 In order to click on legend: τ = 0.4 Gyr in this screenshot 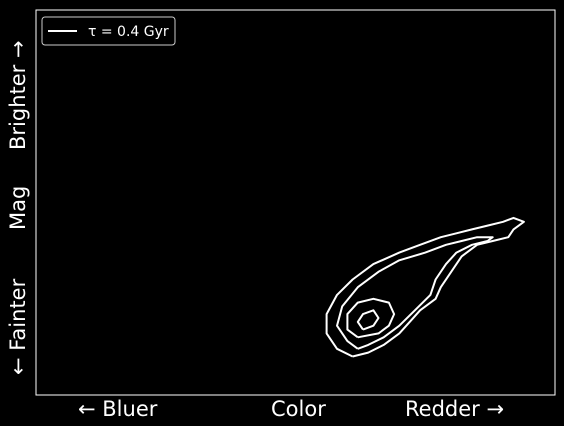, I will do `click(108, 31)`.